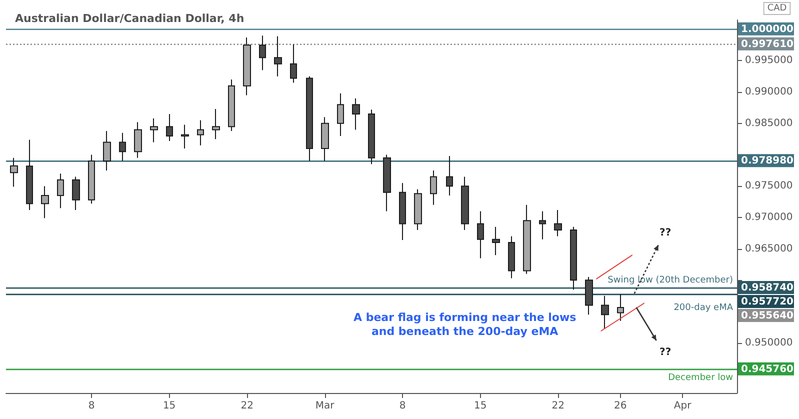 This screenshot has height=419, width=799. I want to click on x-tick-label: Apr, so click(683, 406).